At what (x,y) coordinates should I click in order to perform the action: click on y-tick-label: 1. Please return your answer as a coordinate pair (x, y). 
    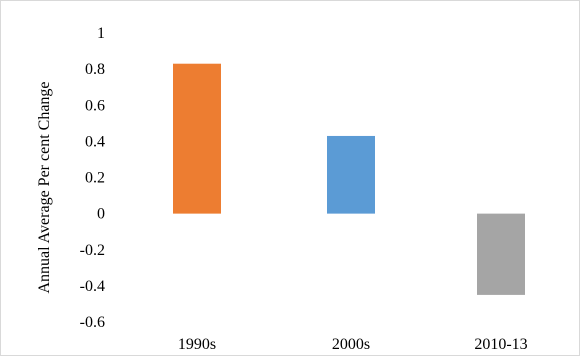
    Looking at the image, I should click on (101, 33).